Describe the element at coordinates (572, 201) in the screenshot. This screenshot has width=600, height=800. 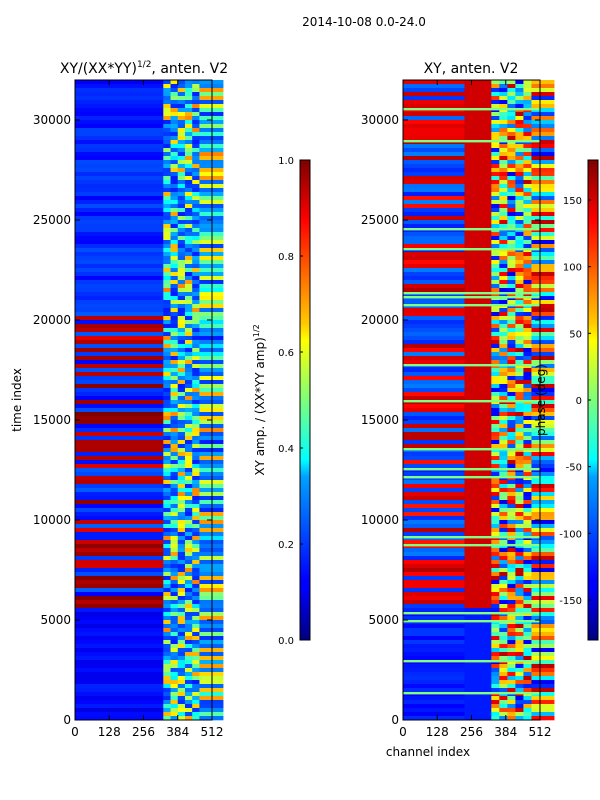
I see `phase-colorbar-tick-label: 150` at that location.